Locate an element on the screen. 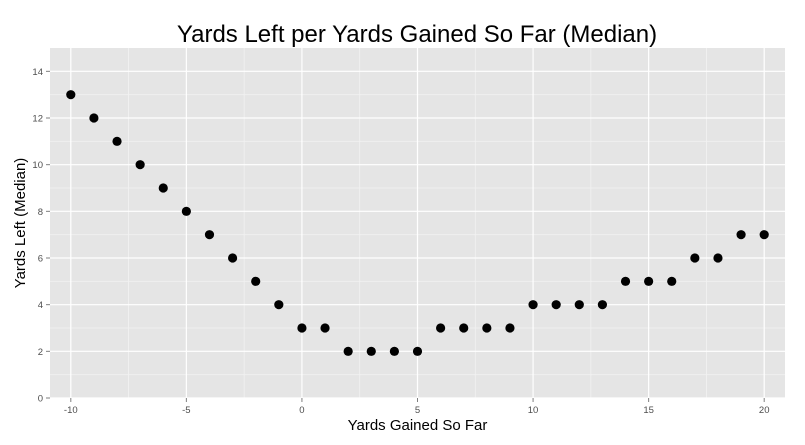  x-axis-title: Yards Gained So Far is located at coordinates (418, 425).